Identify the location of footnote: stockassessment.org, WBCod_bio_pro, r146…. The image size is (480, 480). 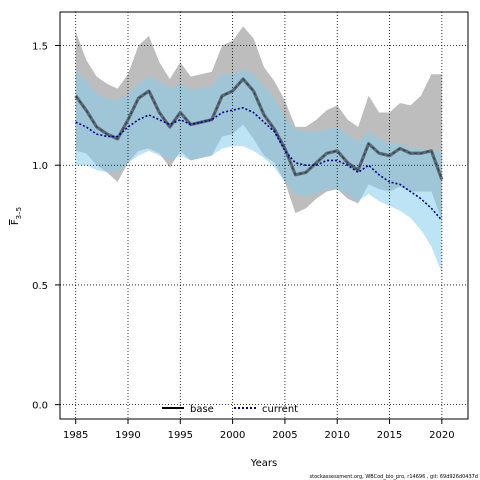
(394, 477).